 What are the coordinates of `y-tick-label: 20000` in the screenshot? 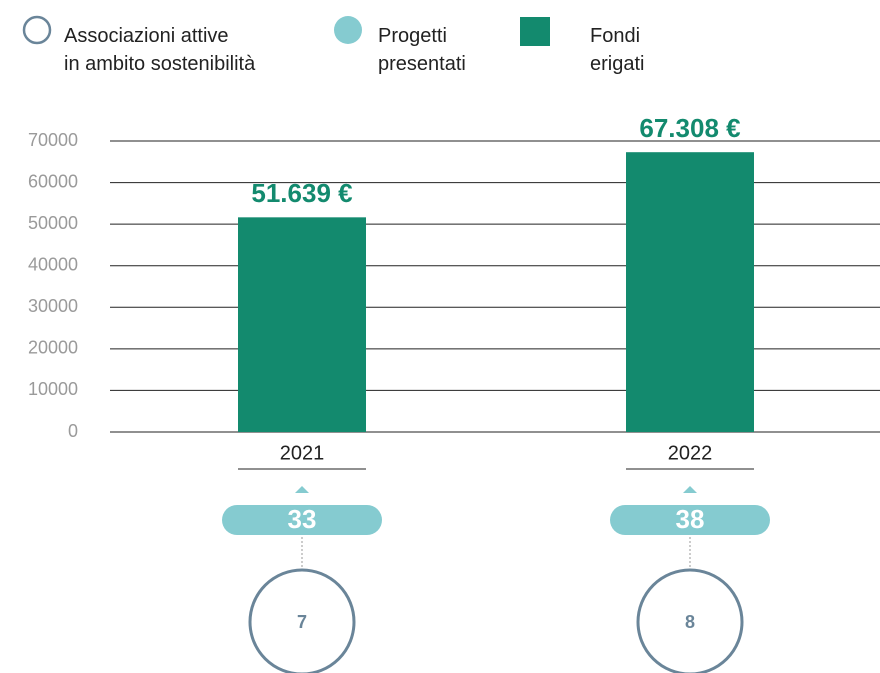 It's located at (53, 348).